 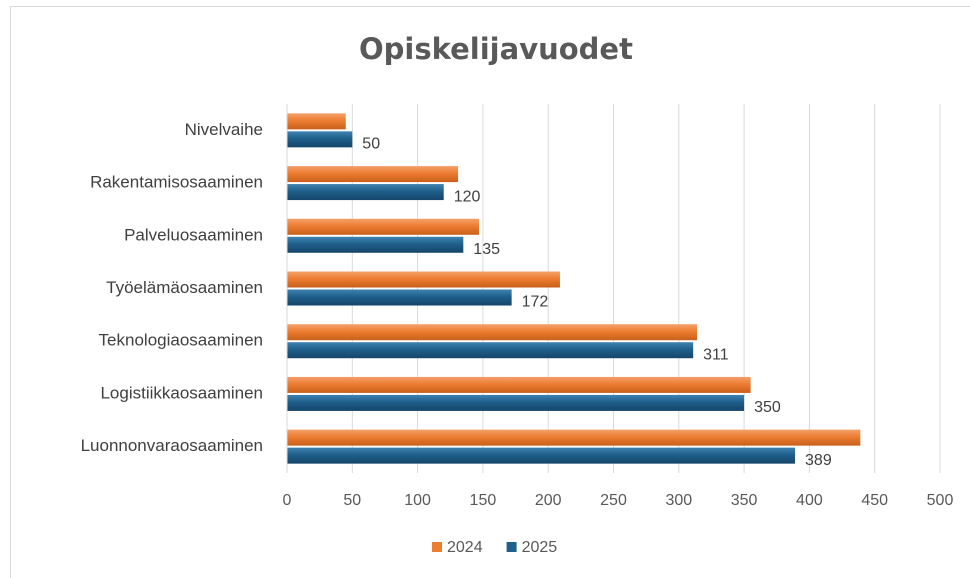 I want to click on x-tick-label: 450, so click(x=874, y=500).